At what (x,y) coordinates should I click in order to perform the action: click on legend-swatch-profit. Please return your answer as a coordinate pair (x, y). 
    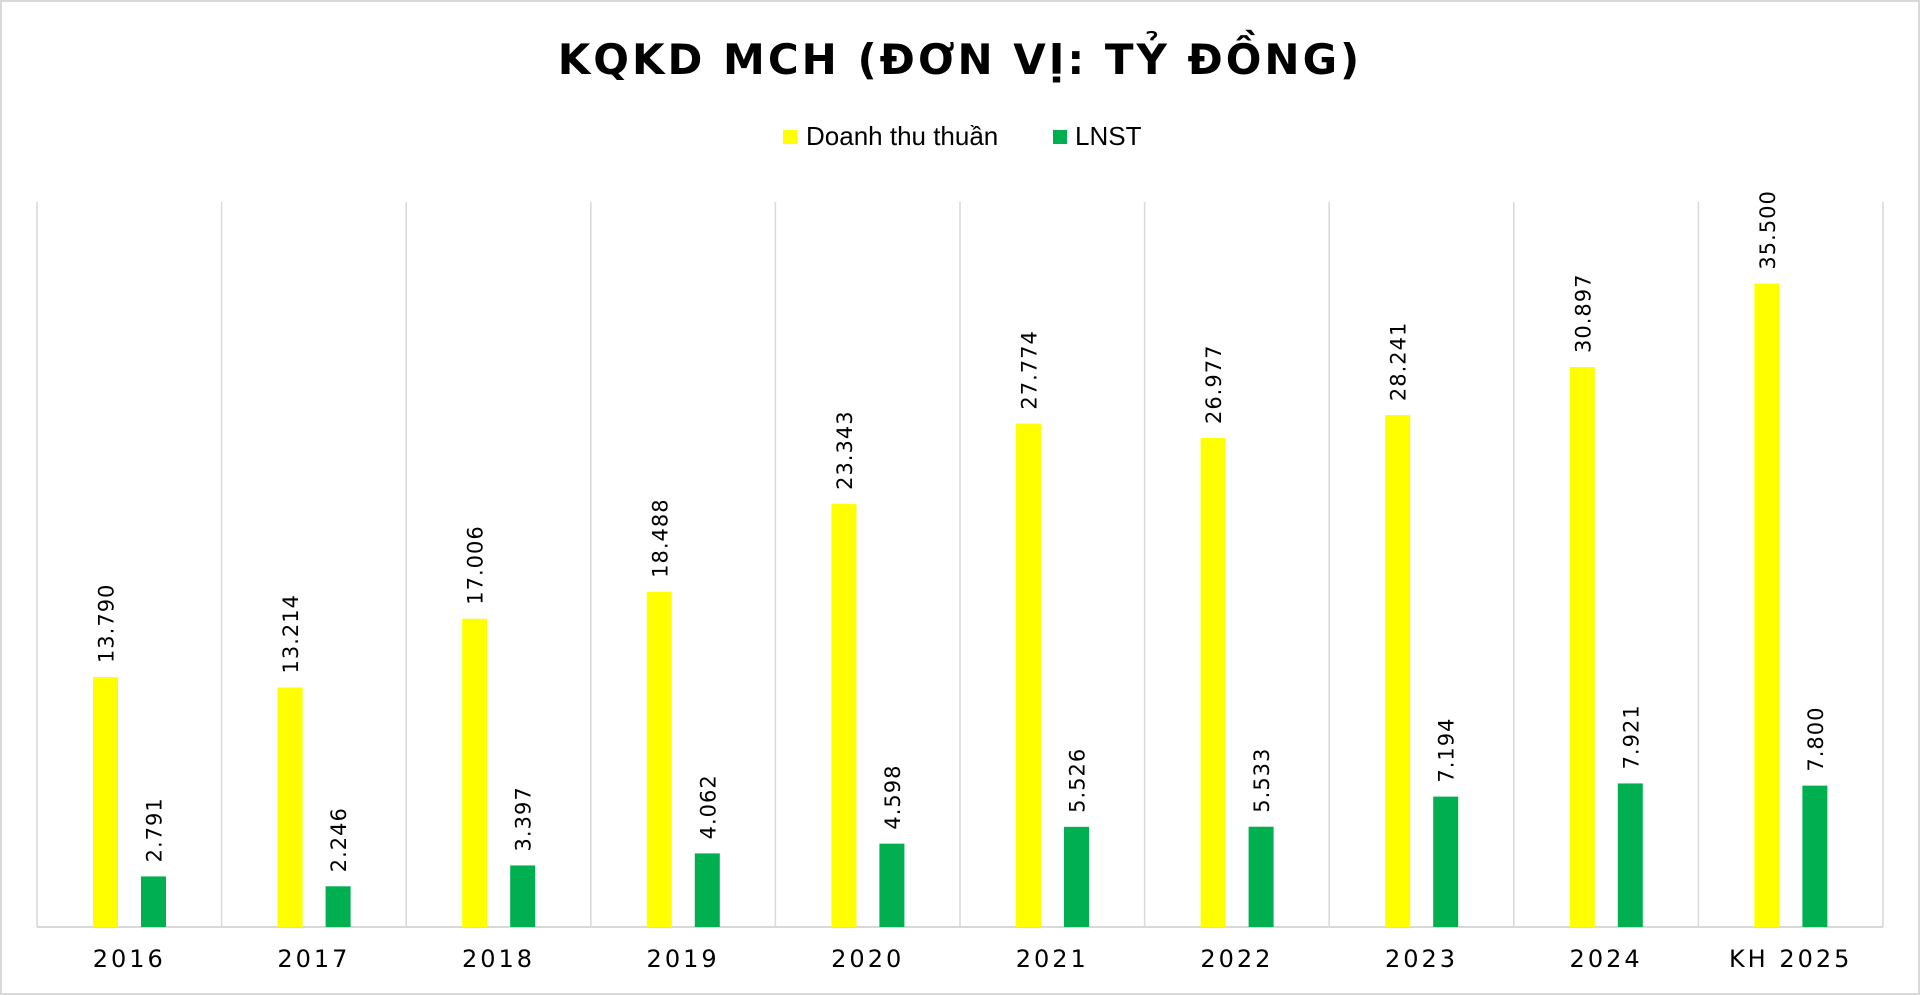
    Looking at the image, I should click on (1060, 137).